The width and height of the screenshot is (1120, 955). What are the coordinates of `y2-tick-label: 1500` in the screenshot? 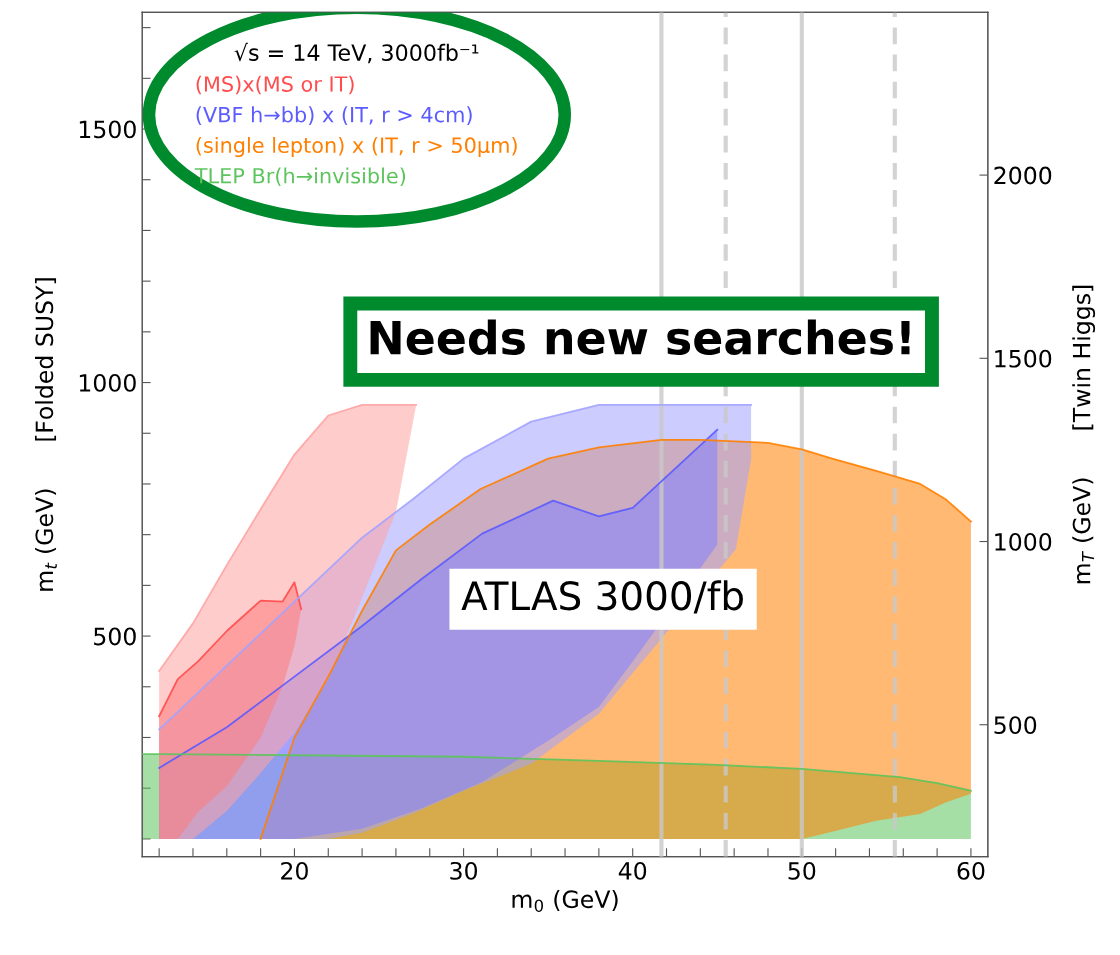 It's located at (1023, 358).